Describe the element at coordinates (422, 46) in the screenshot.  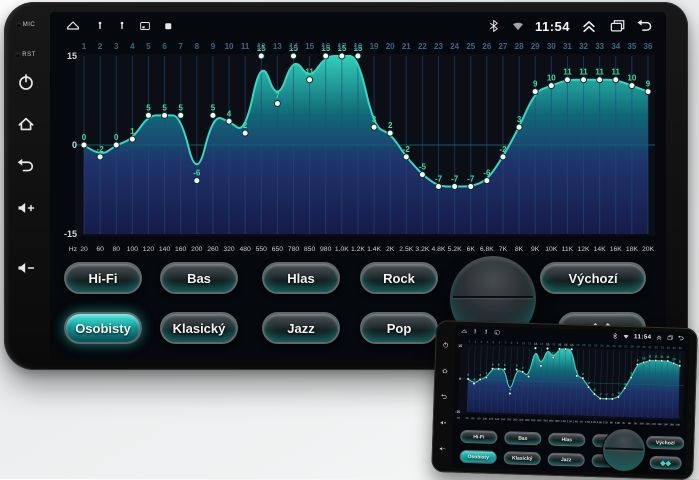
I see `svg-text: 22` at that location.